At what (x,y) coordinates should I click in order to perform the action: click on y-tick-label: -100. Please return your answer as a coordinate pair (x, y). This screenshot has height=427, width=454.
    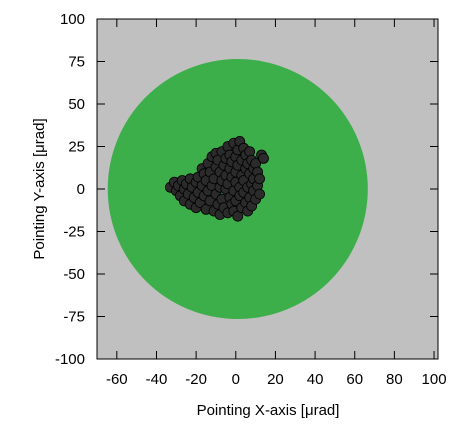
    Looking at the image, I should click on (70, 359).